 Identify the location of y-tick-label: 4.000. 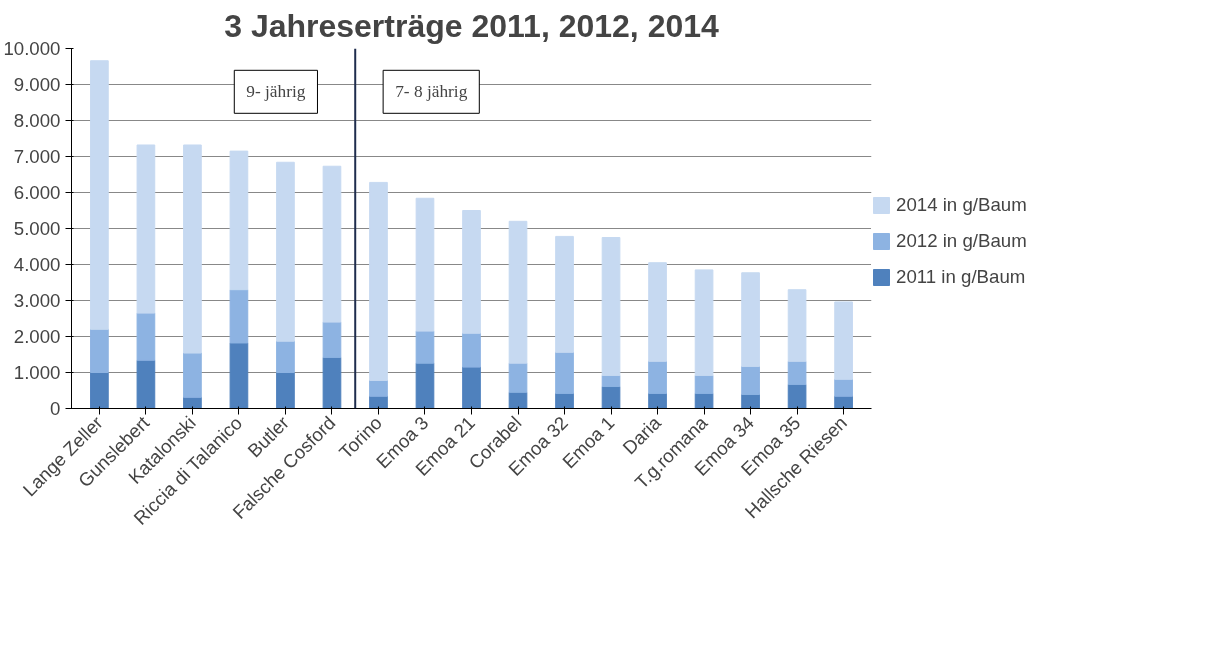
(37, 264).